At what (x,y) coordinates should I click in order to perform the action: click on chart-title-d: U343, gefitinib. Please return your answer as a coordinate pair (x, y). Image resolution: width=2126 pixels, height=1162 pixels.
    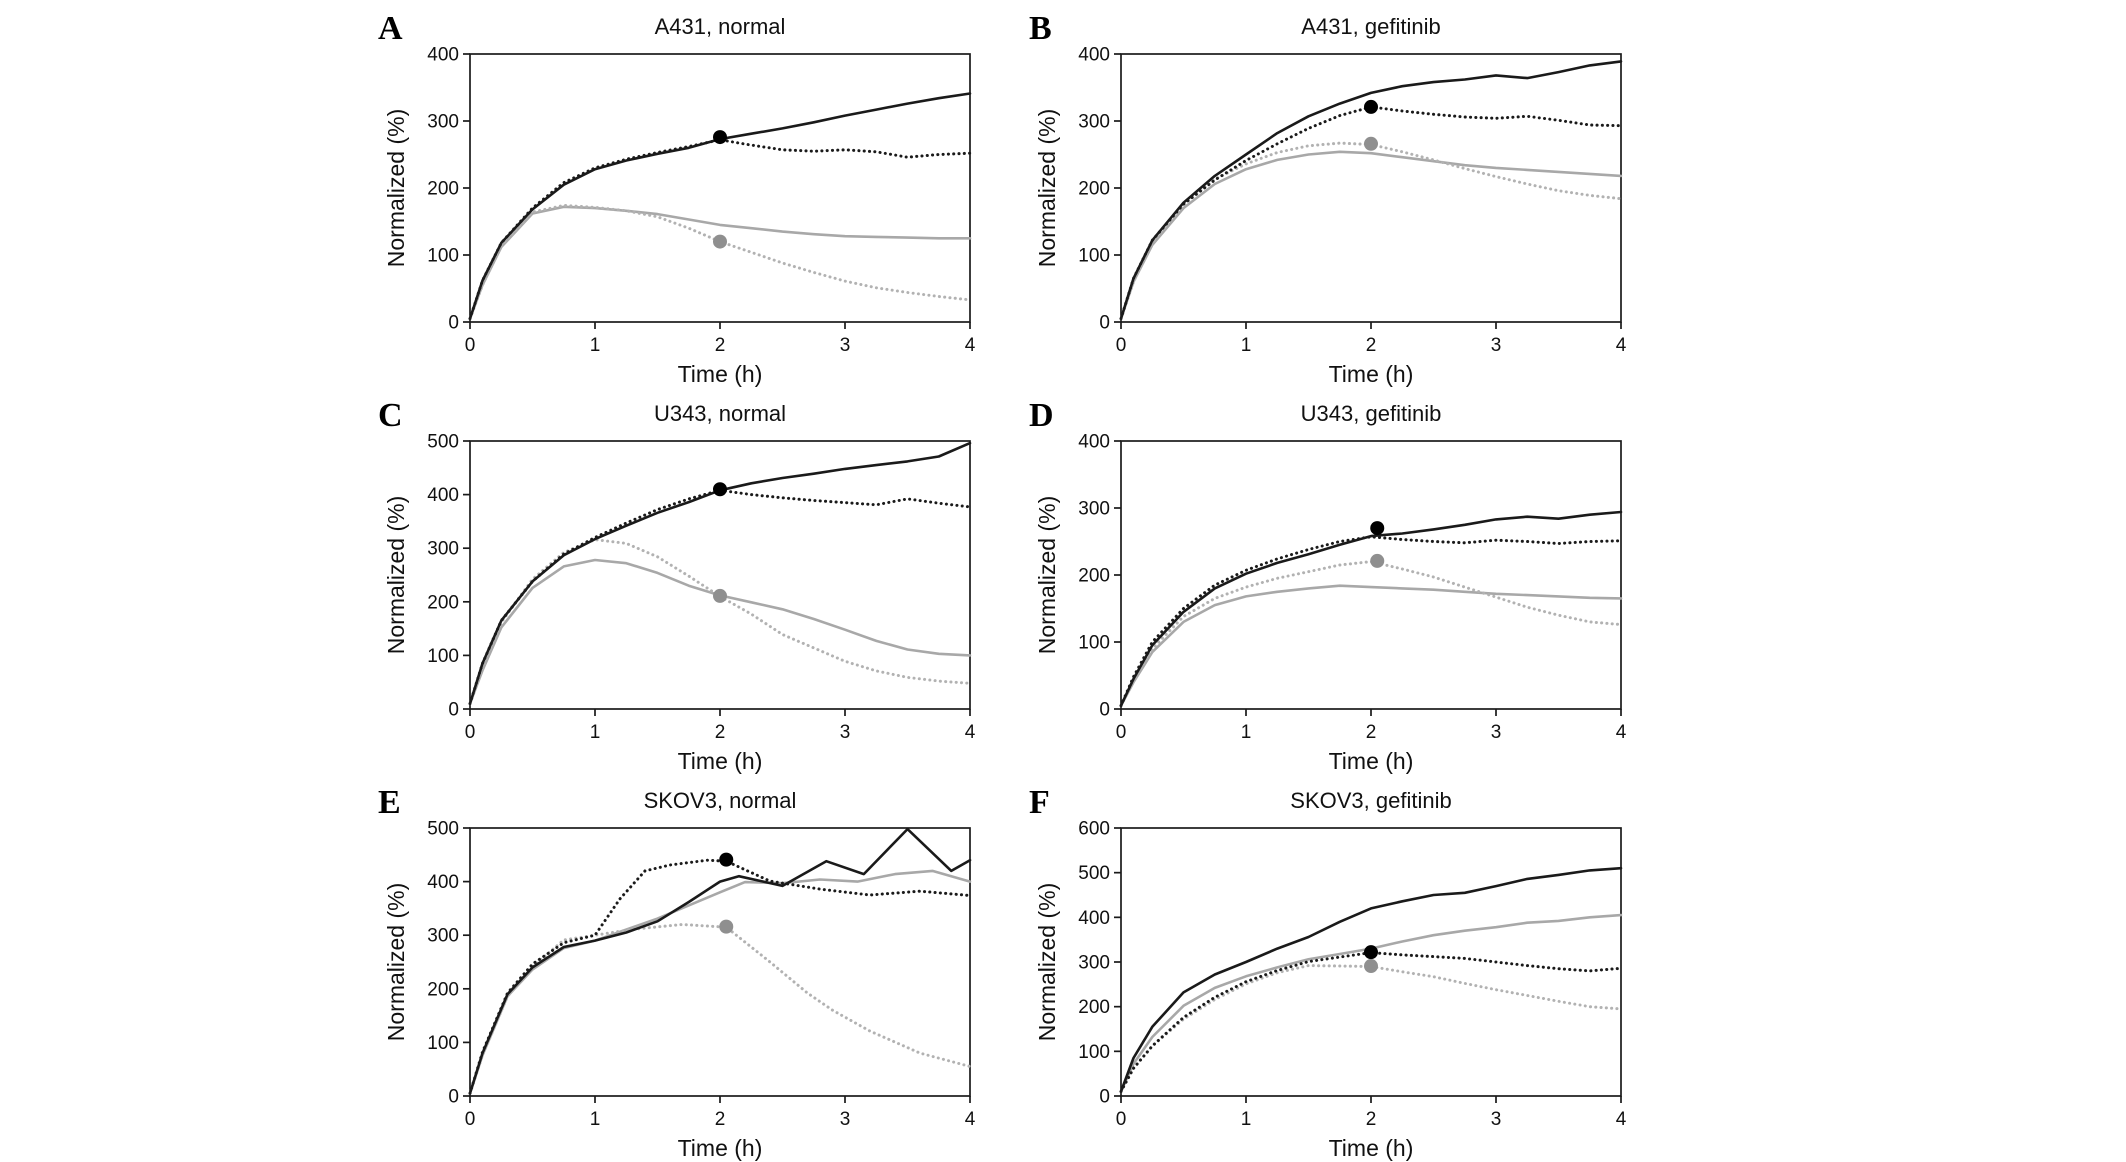
    Looking at the image, I should click on (1371, 413).